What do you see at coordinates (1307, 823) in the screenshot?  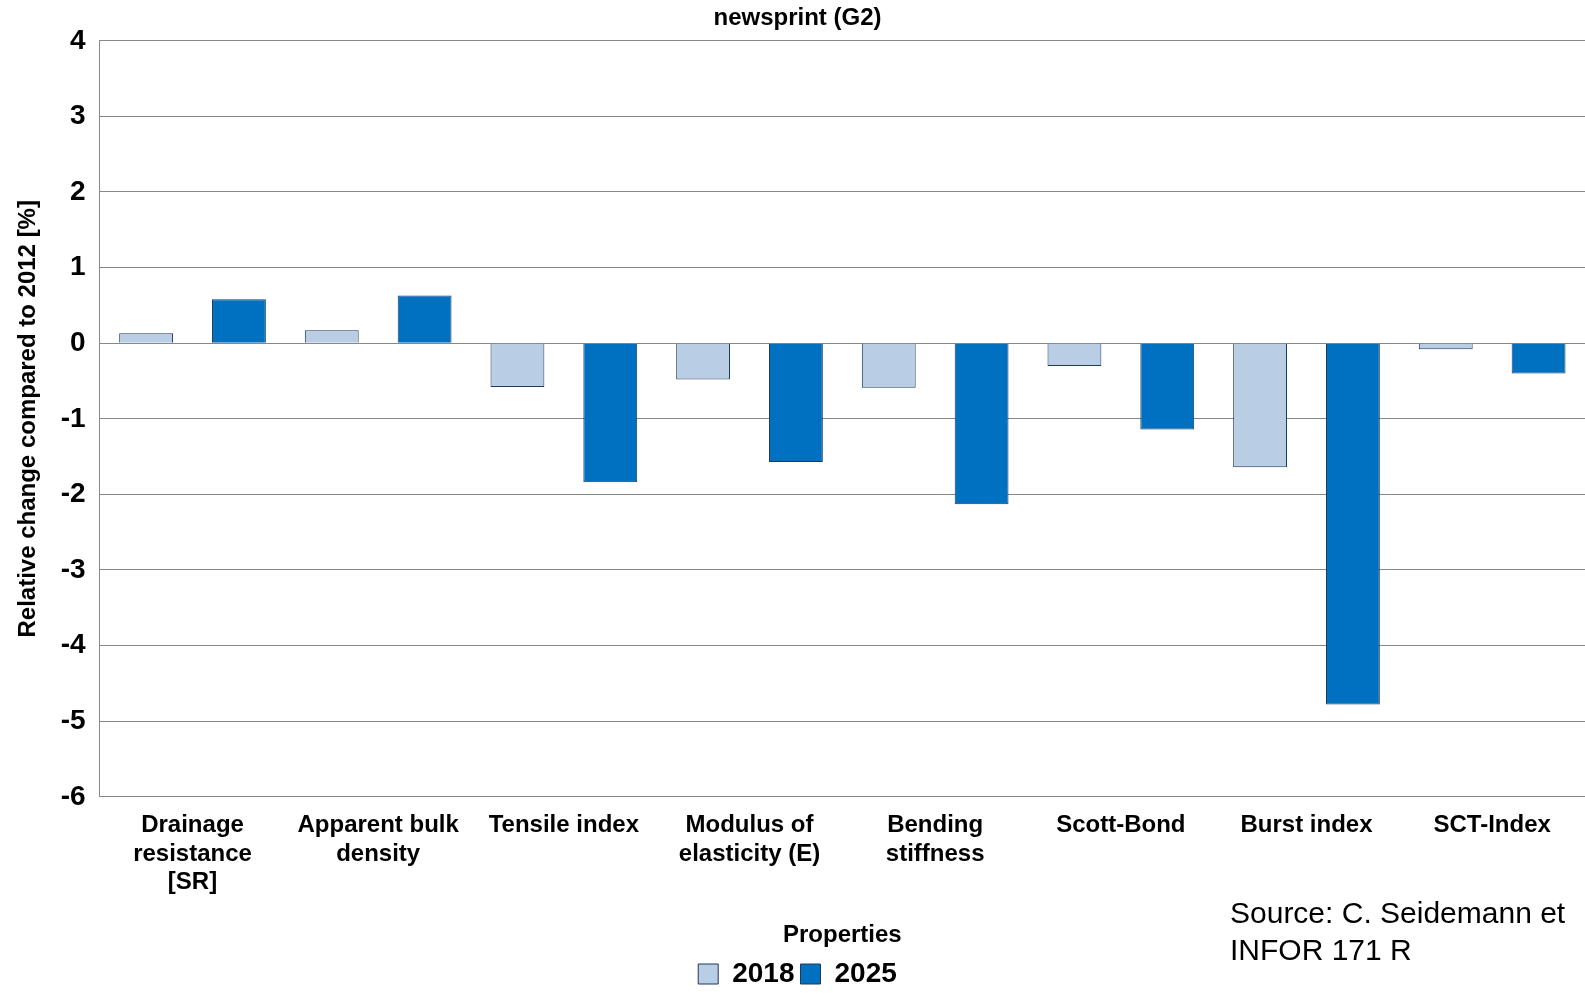 I see `x-tick-label: Burst index` at bounding box center [1307, 823].